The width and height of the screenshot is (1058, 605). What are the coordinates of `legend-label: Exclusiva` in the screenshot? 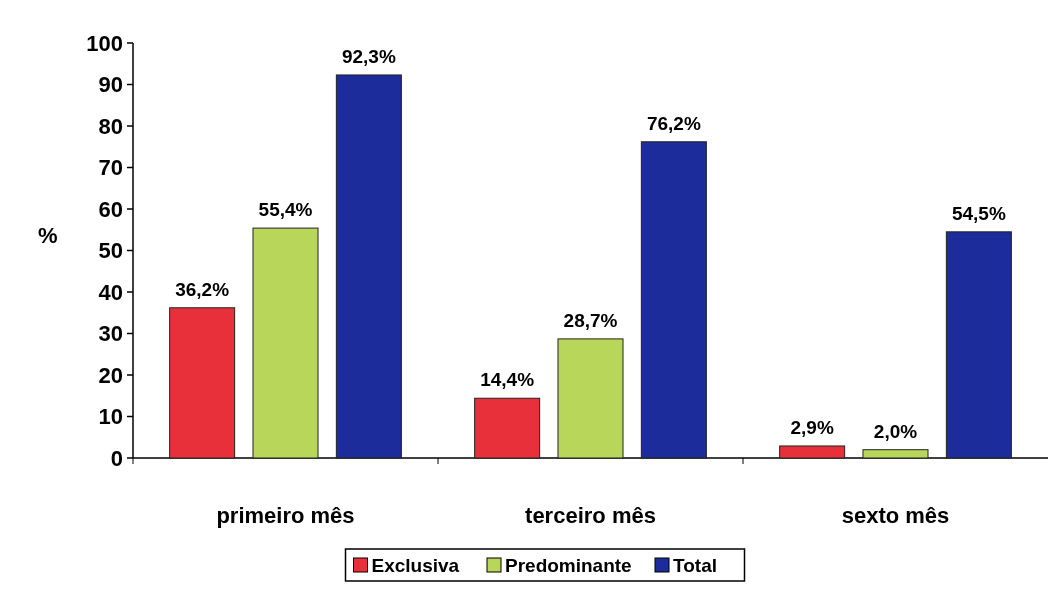 It's located at (415, 565).